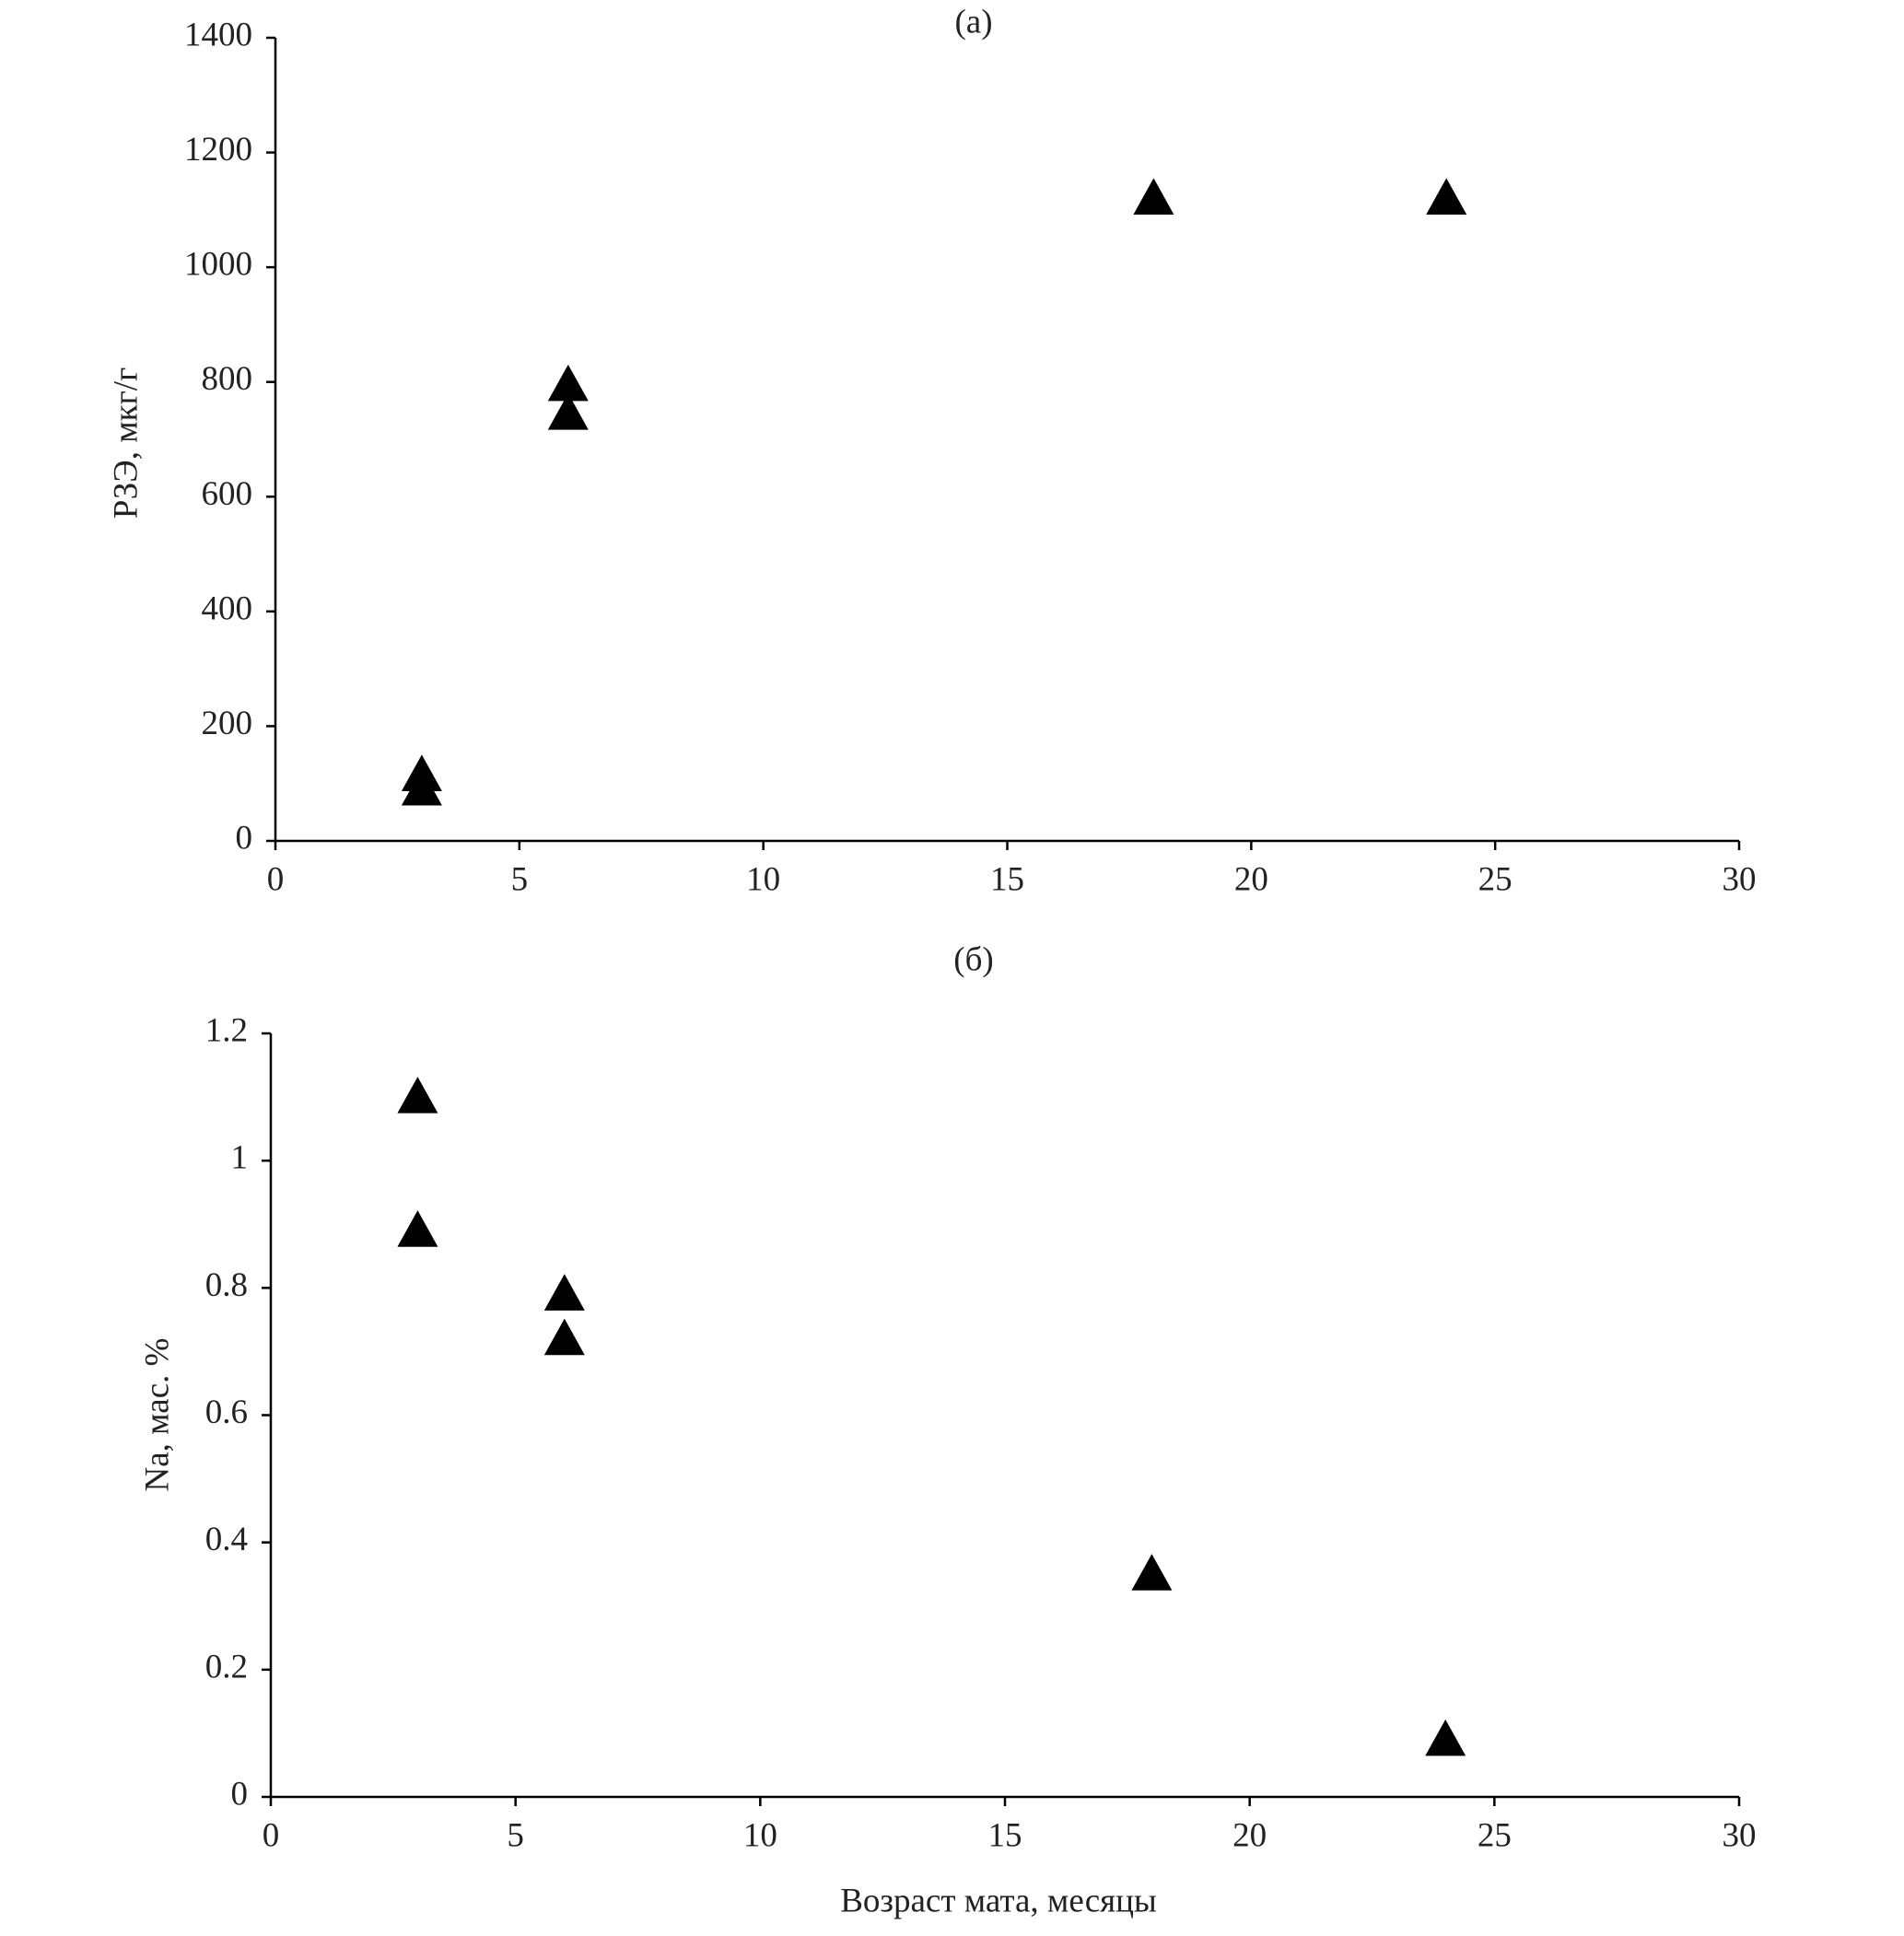 The width and height of the screenshot is (1904, 1936). Describe the element at coordinates (226, 1540) in the screenshot. I see `y-tick-label: 0.4` at that location.